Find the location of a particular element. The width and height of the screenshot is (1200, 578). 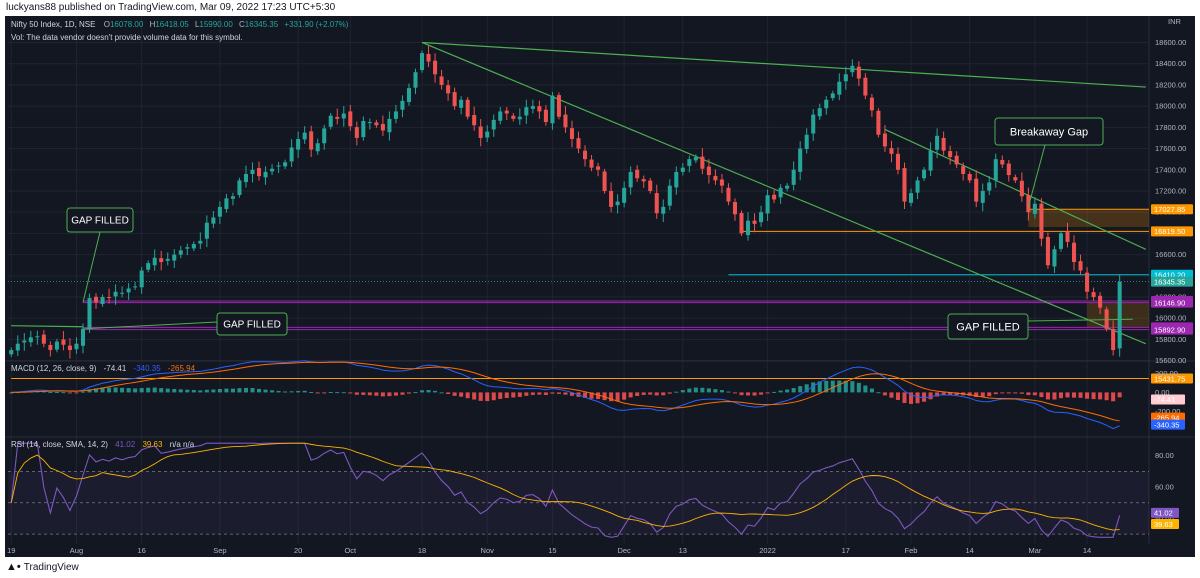

rsi-tick-label: 40.00 is located at coordinates (1164, 518).